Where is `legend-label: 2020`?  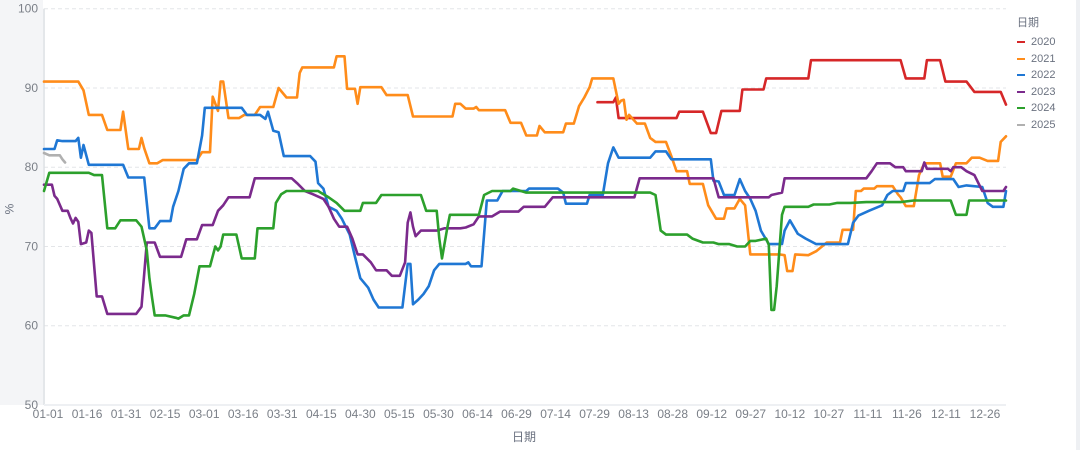
legend-label: 2020 is located at coordinates (1043, 42).